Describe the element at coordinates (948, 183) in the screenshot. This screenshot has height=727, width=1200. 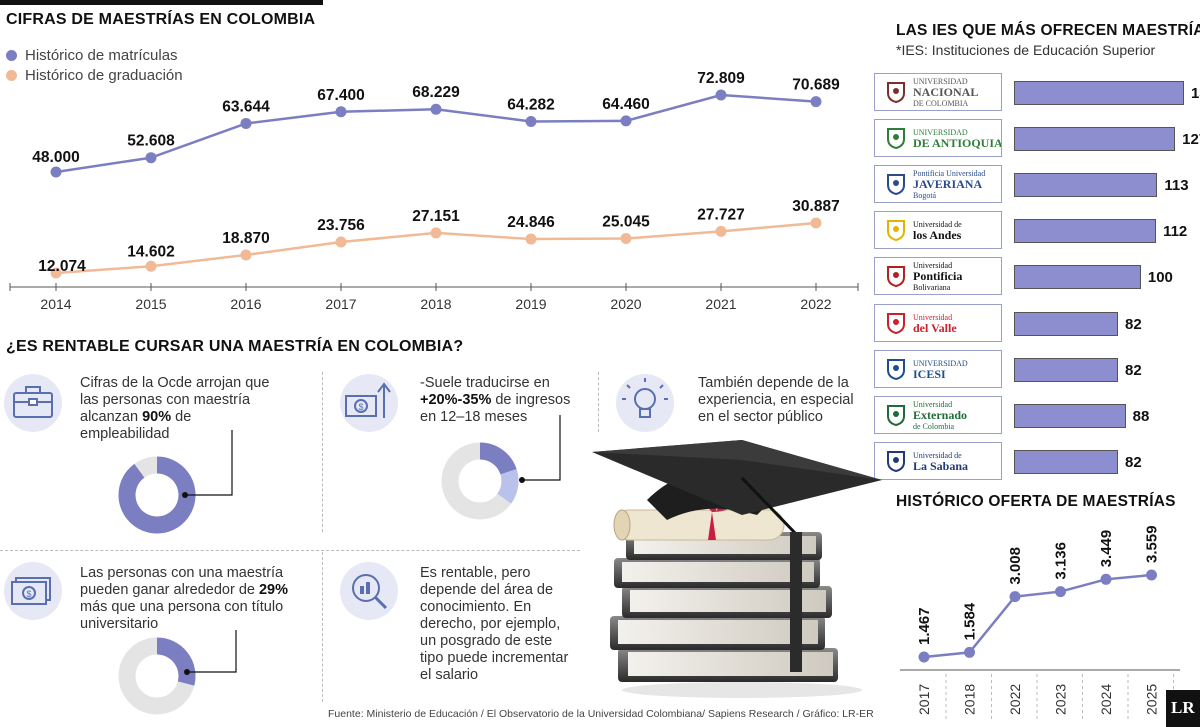
I see `logo-line-2: JAVERIANA` at that location.